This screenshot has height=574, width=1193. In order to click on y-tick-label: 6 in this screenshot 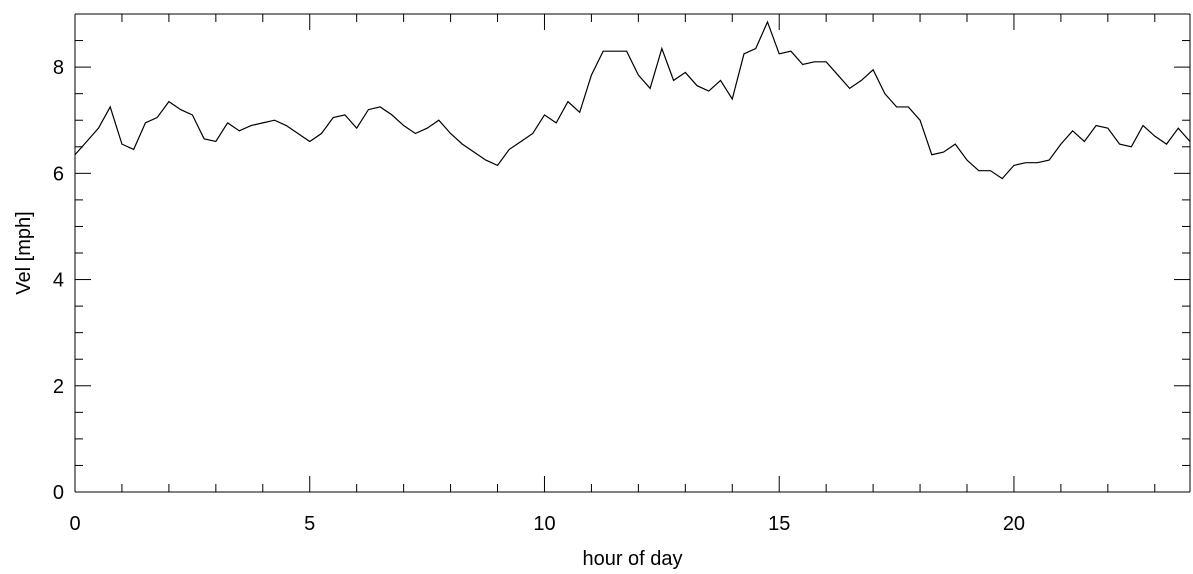, I will do `click(58, 174)`.